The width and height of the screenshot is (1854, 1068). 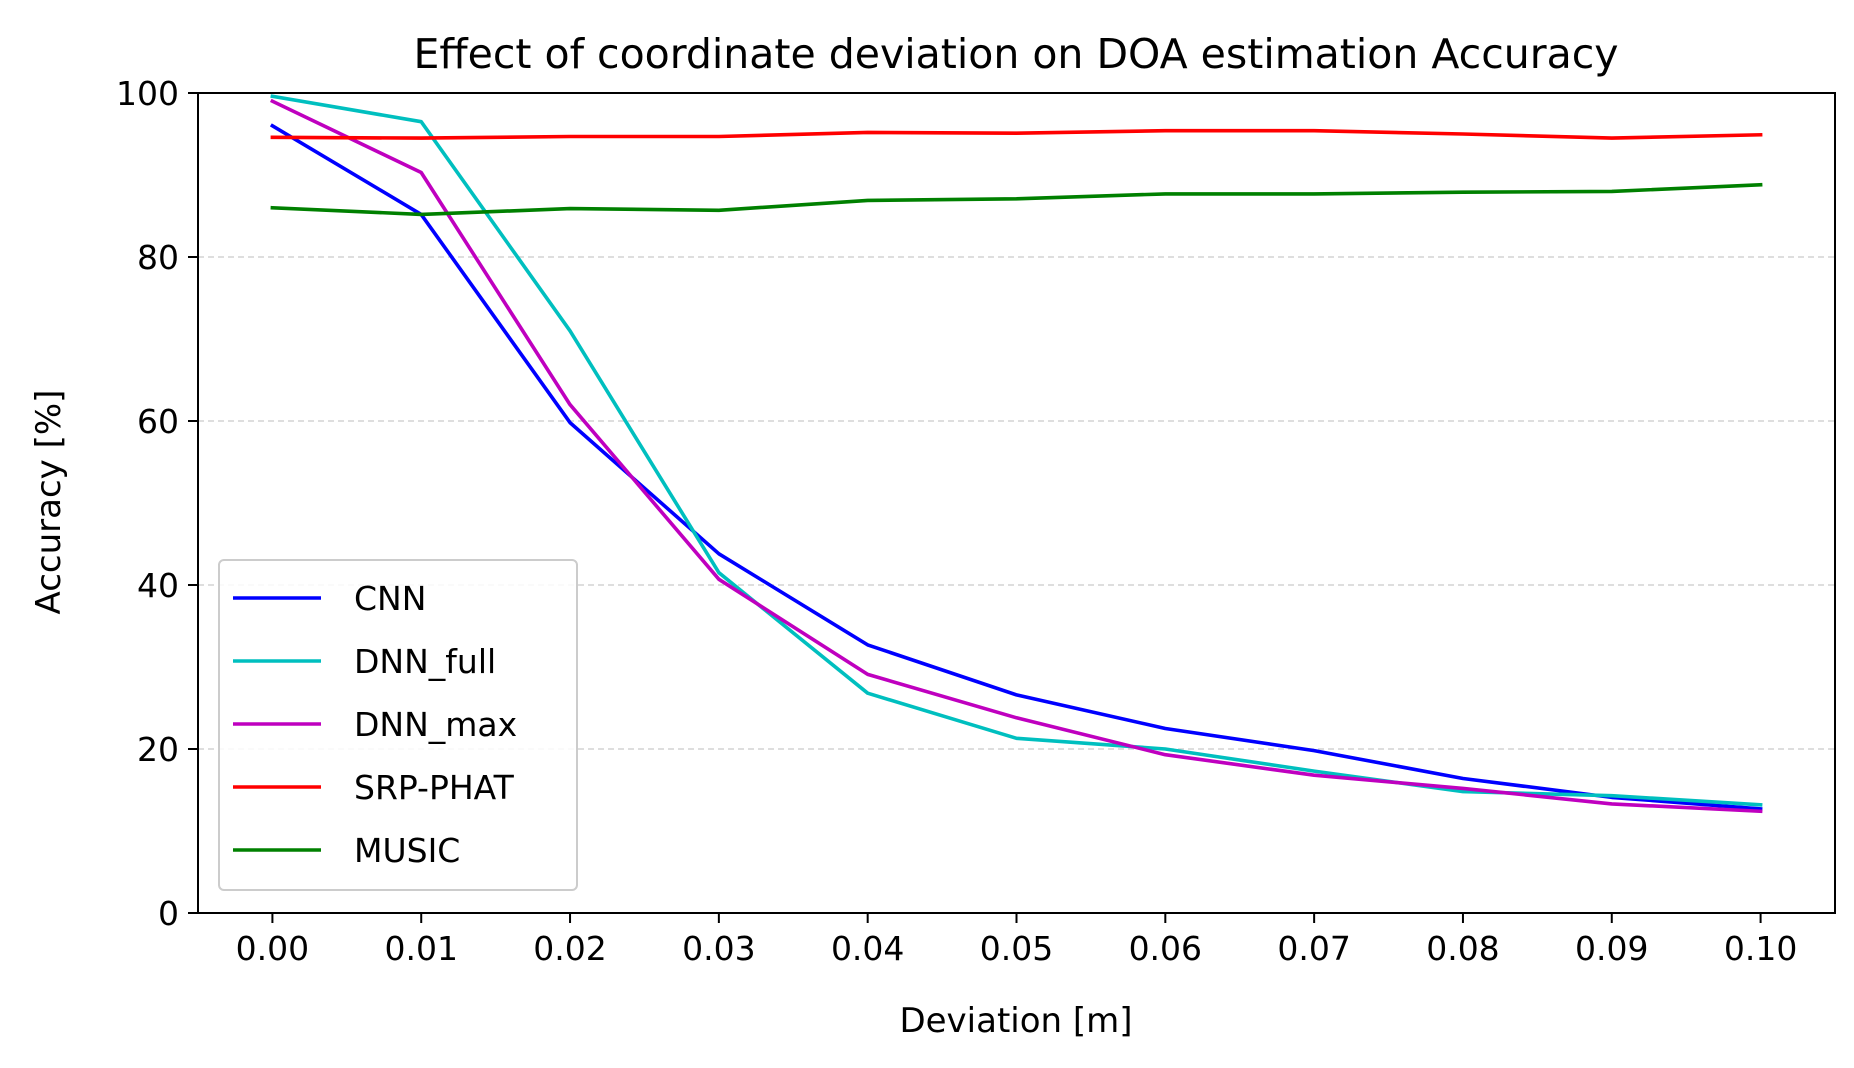 I want to click on x-tick-label: 0.02, so click(x=569, y=948).